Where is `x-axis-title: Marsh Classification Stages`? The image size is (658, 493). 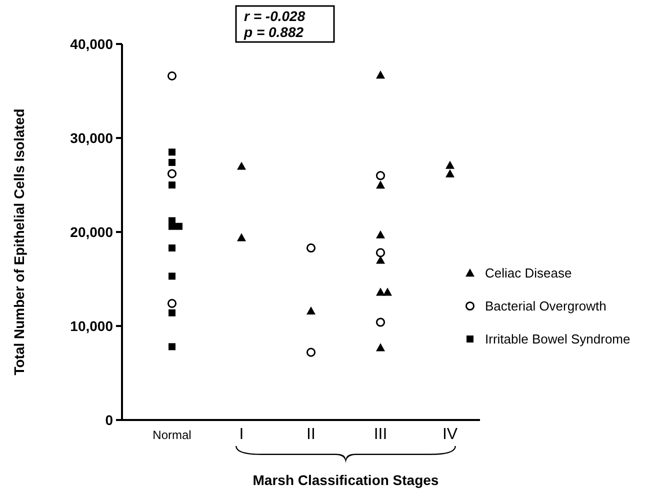 x-axis-title: Marsh Classification Stages is located at coordinates (345, 480).